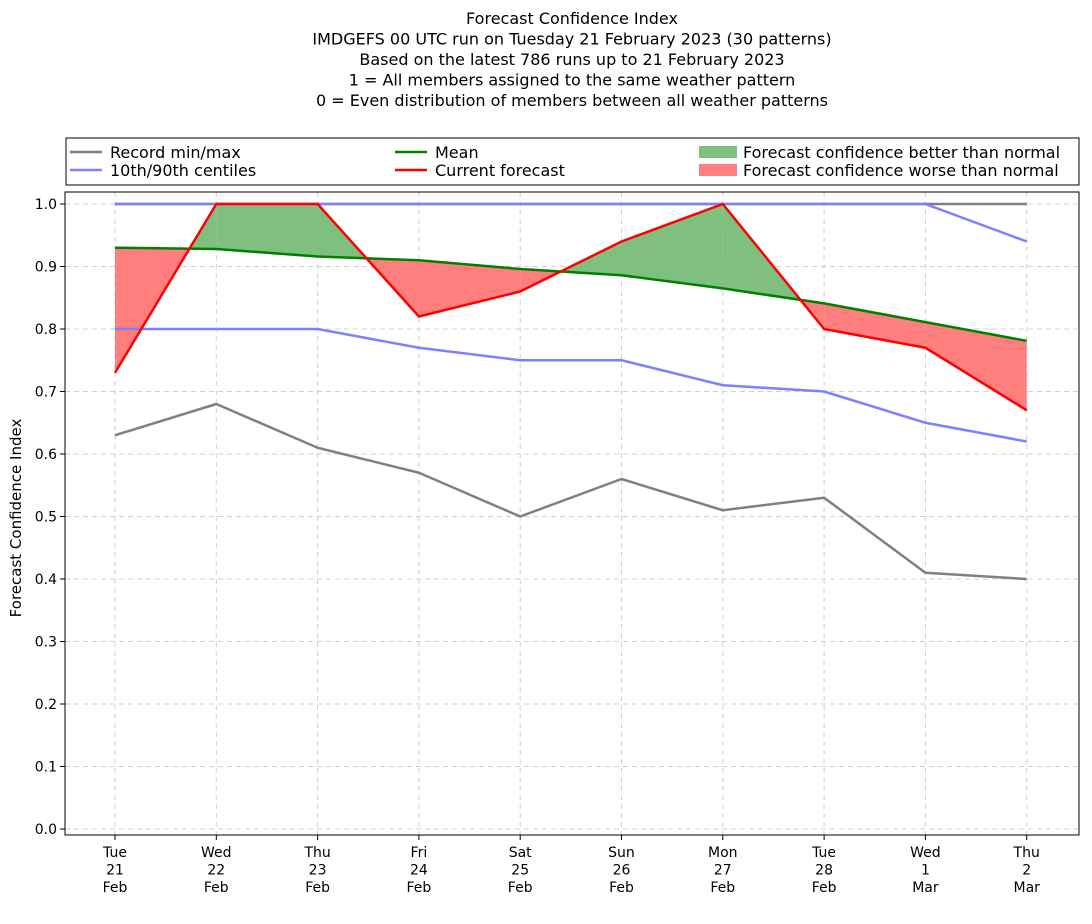 The image size is (1092, 924). I want to click on y-tick-label: 0.0, so click(46, 830).